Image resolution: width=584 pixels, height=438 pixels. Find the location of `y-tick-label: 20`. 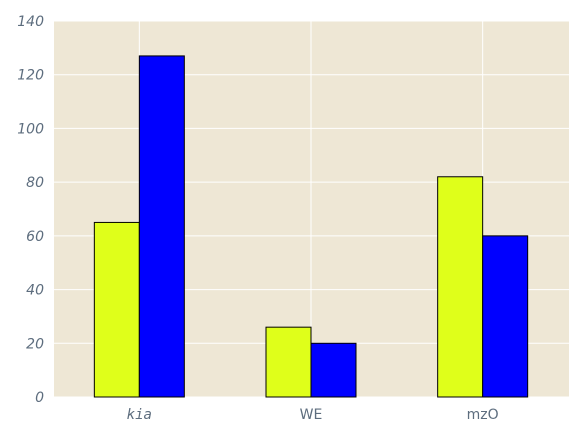

y-tick-label: 20 is located at coordinates (35, 344).